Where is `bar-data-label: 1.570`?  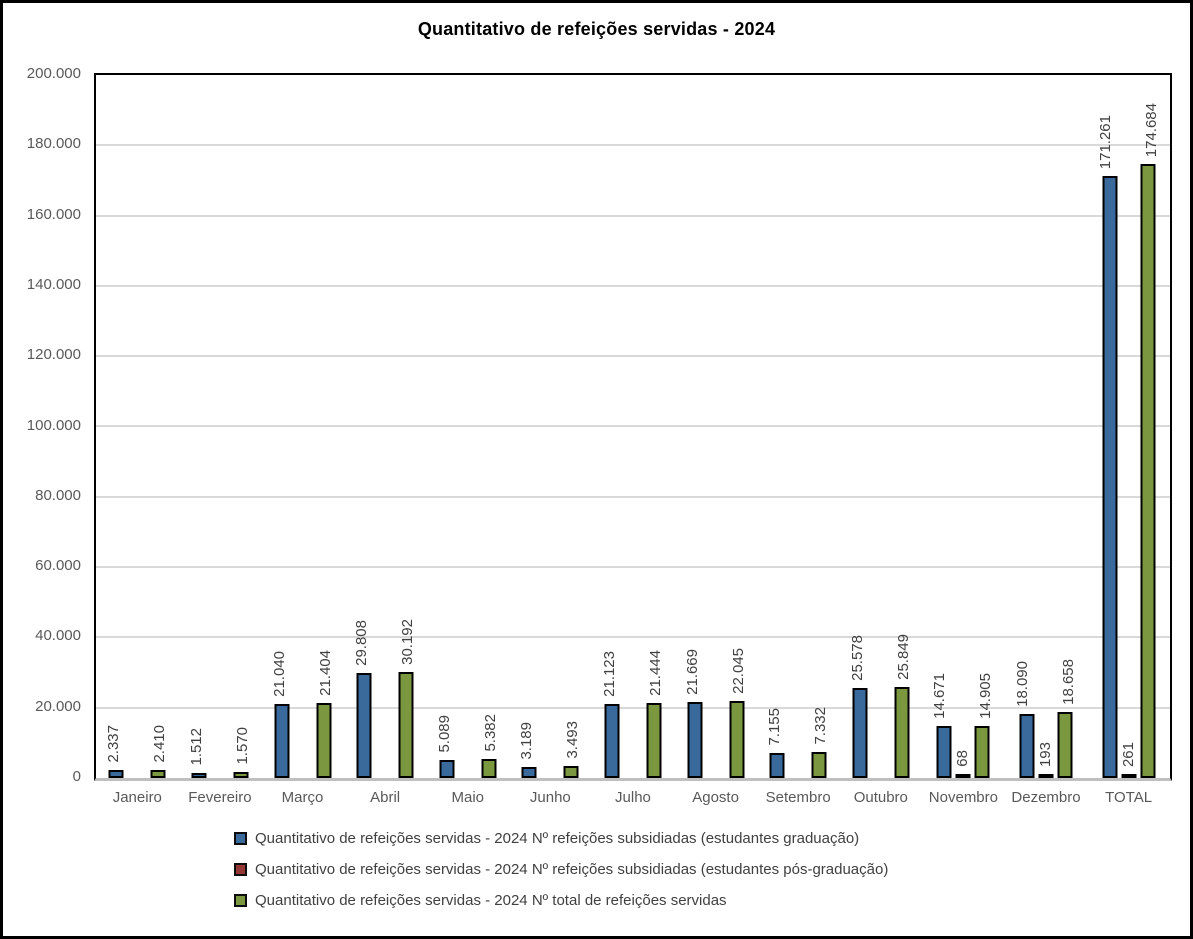 bar-data-label: 1.570 is located at coordinates (242, 746).